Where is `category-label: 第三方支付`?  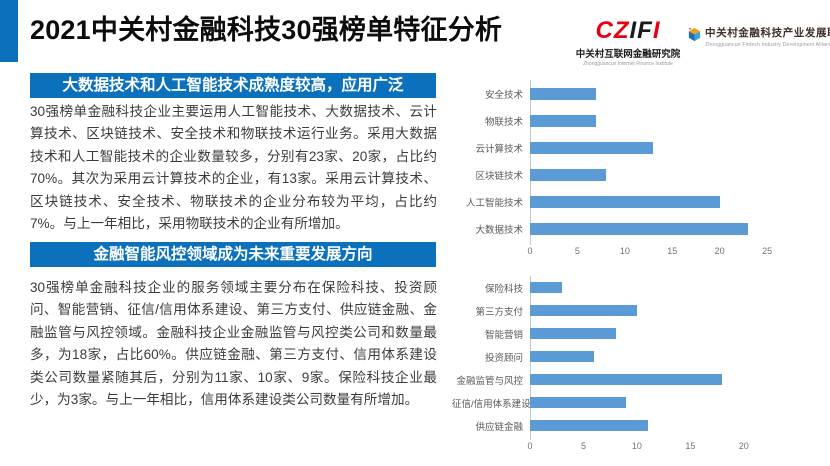
category-label: 第三方支付 is located at coordinates (499, 312).